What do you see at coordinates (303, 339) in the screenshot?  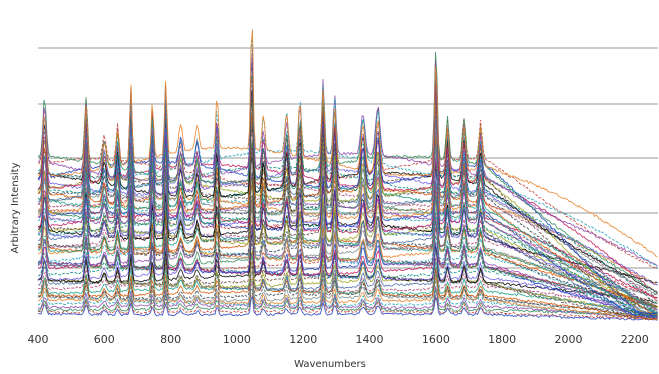 I see `x-tick-label: 1200` at bounding box center [303, 339].